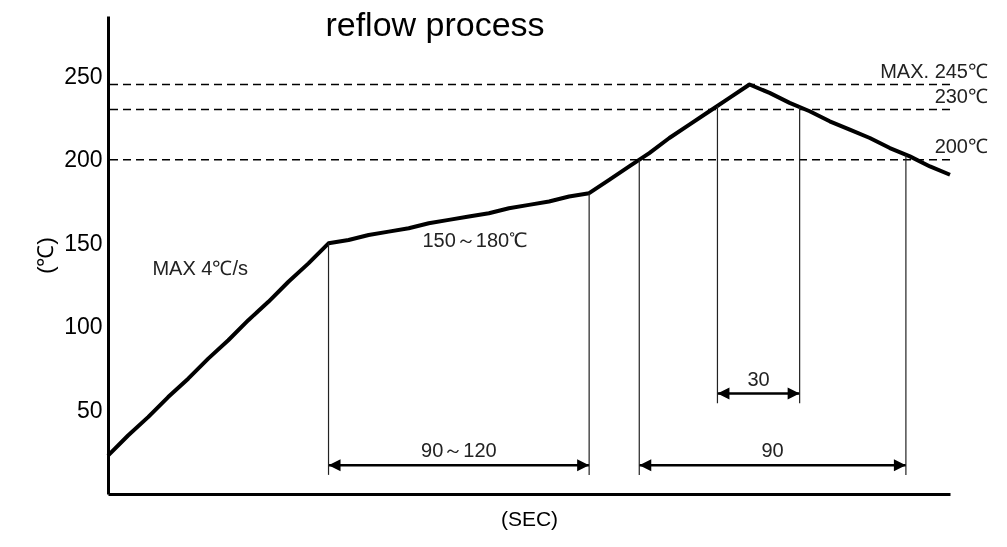 Image resolution: width=1007 pixels, height=547 pixels. I want to click on annotation: 90～120, so click(459, 450).